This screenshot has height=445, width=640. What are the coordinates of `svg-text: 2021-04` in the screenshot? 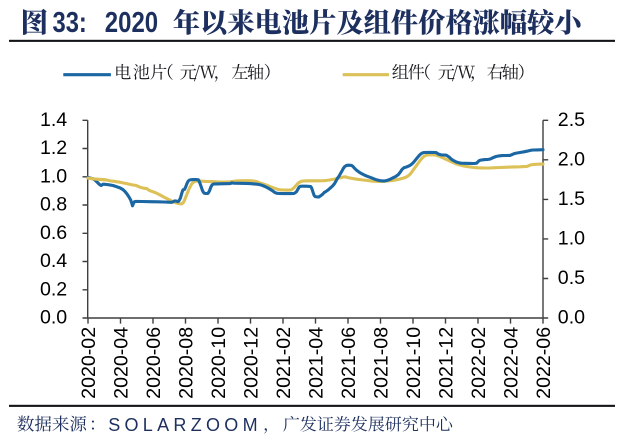 It's located at (317, 363).